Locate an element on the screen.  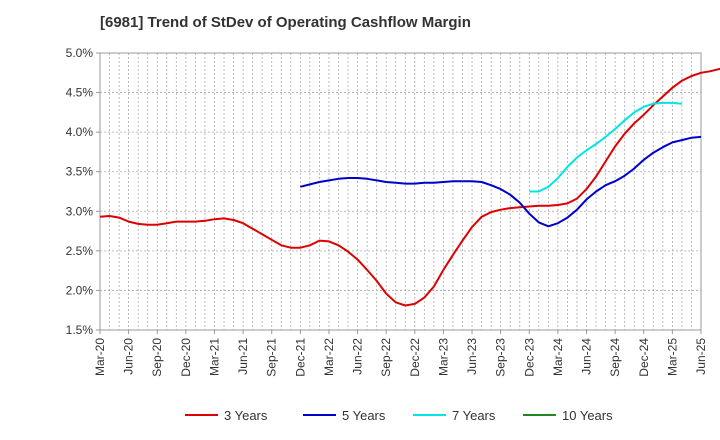
x-tick-label: Dec-24 is located at coordinates (644, 357).